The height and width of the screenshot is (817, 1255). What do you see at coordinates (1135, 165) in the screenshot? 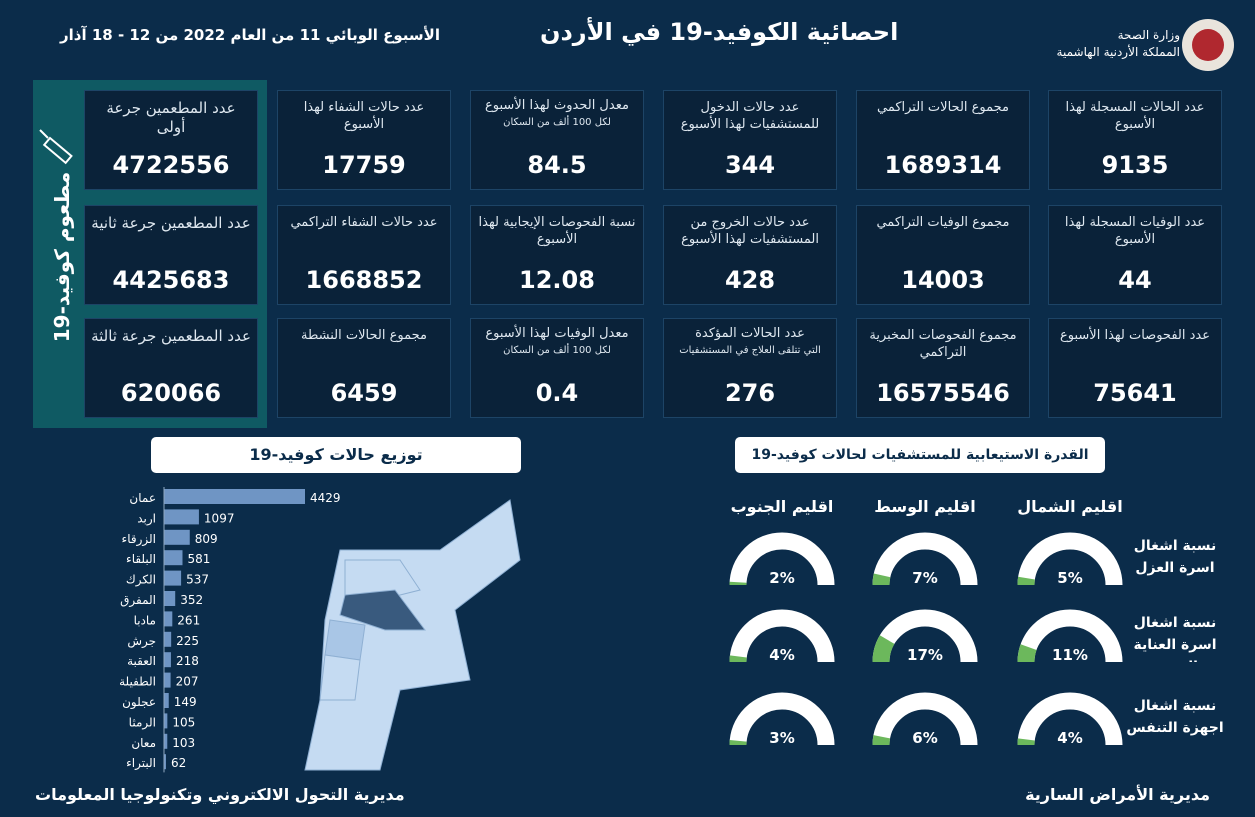
I see `stat-value: 9135` at bounding box center [1135, 165].